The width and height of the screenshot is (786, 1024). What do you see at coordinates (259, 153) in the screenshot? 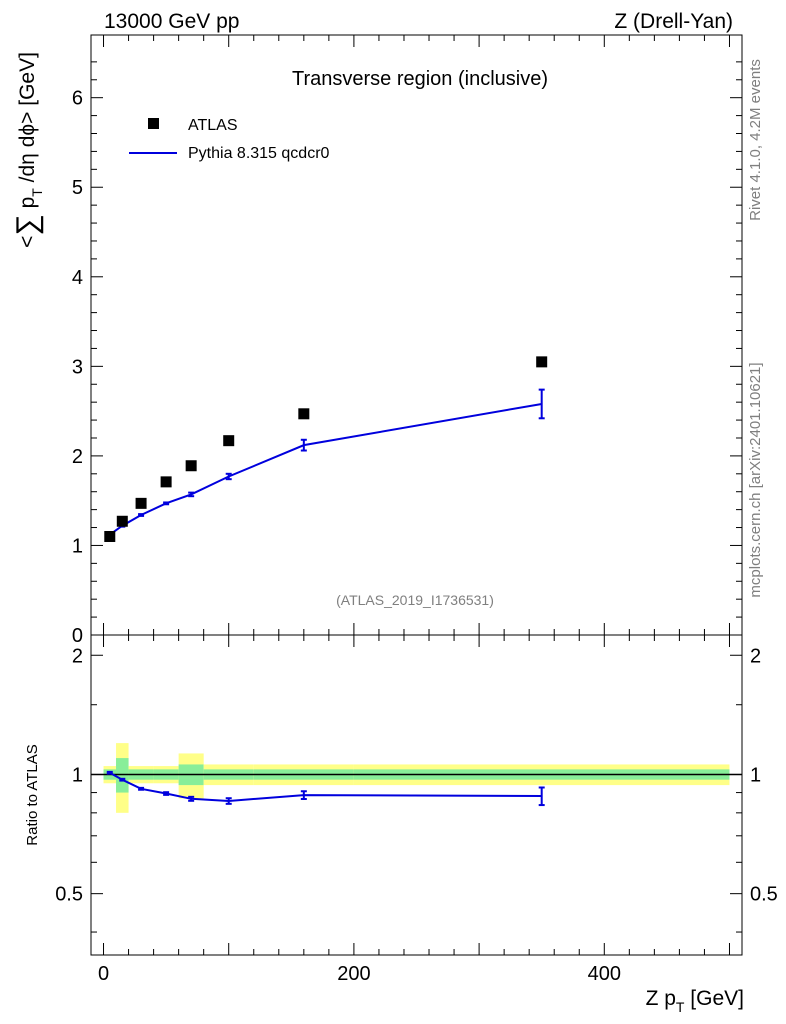
I see `legend-pythia-label: Pythia 8.315 qcdcr0` at bounding box center [259, 153].